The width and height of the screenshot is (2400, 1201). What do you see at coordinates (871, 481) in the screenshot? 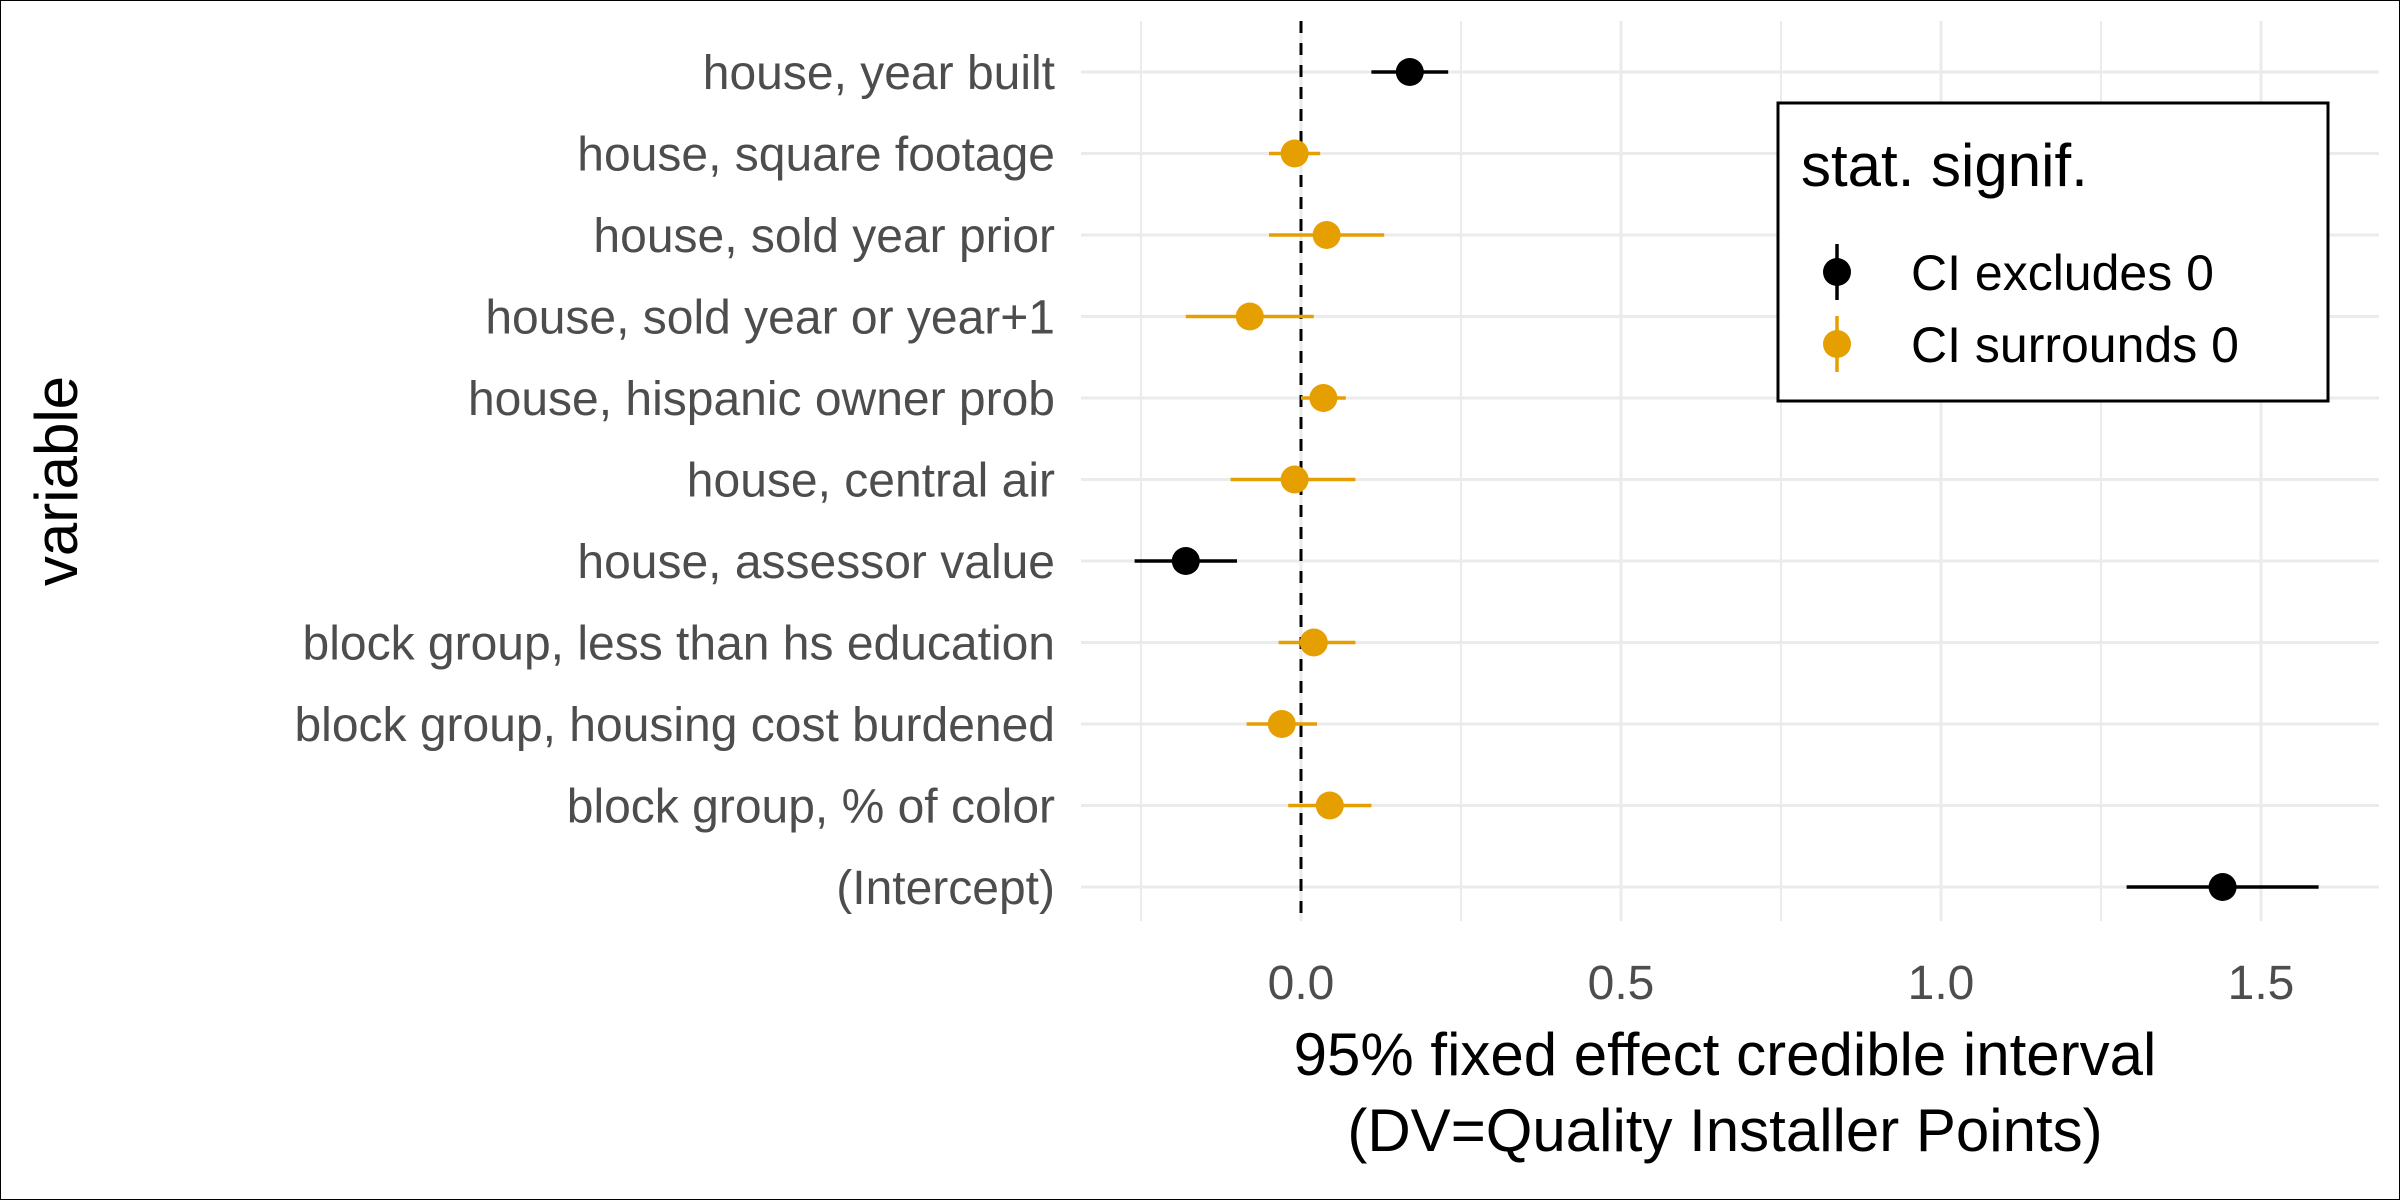
I see `y-tick-label: house, central air` at bounding box center [871, 481].